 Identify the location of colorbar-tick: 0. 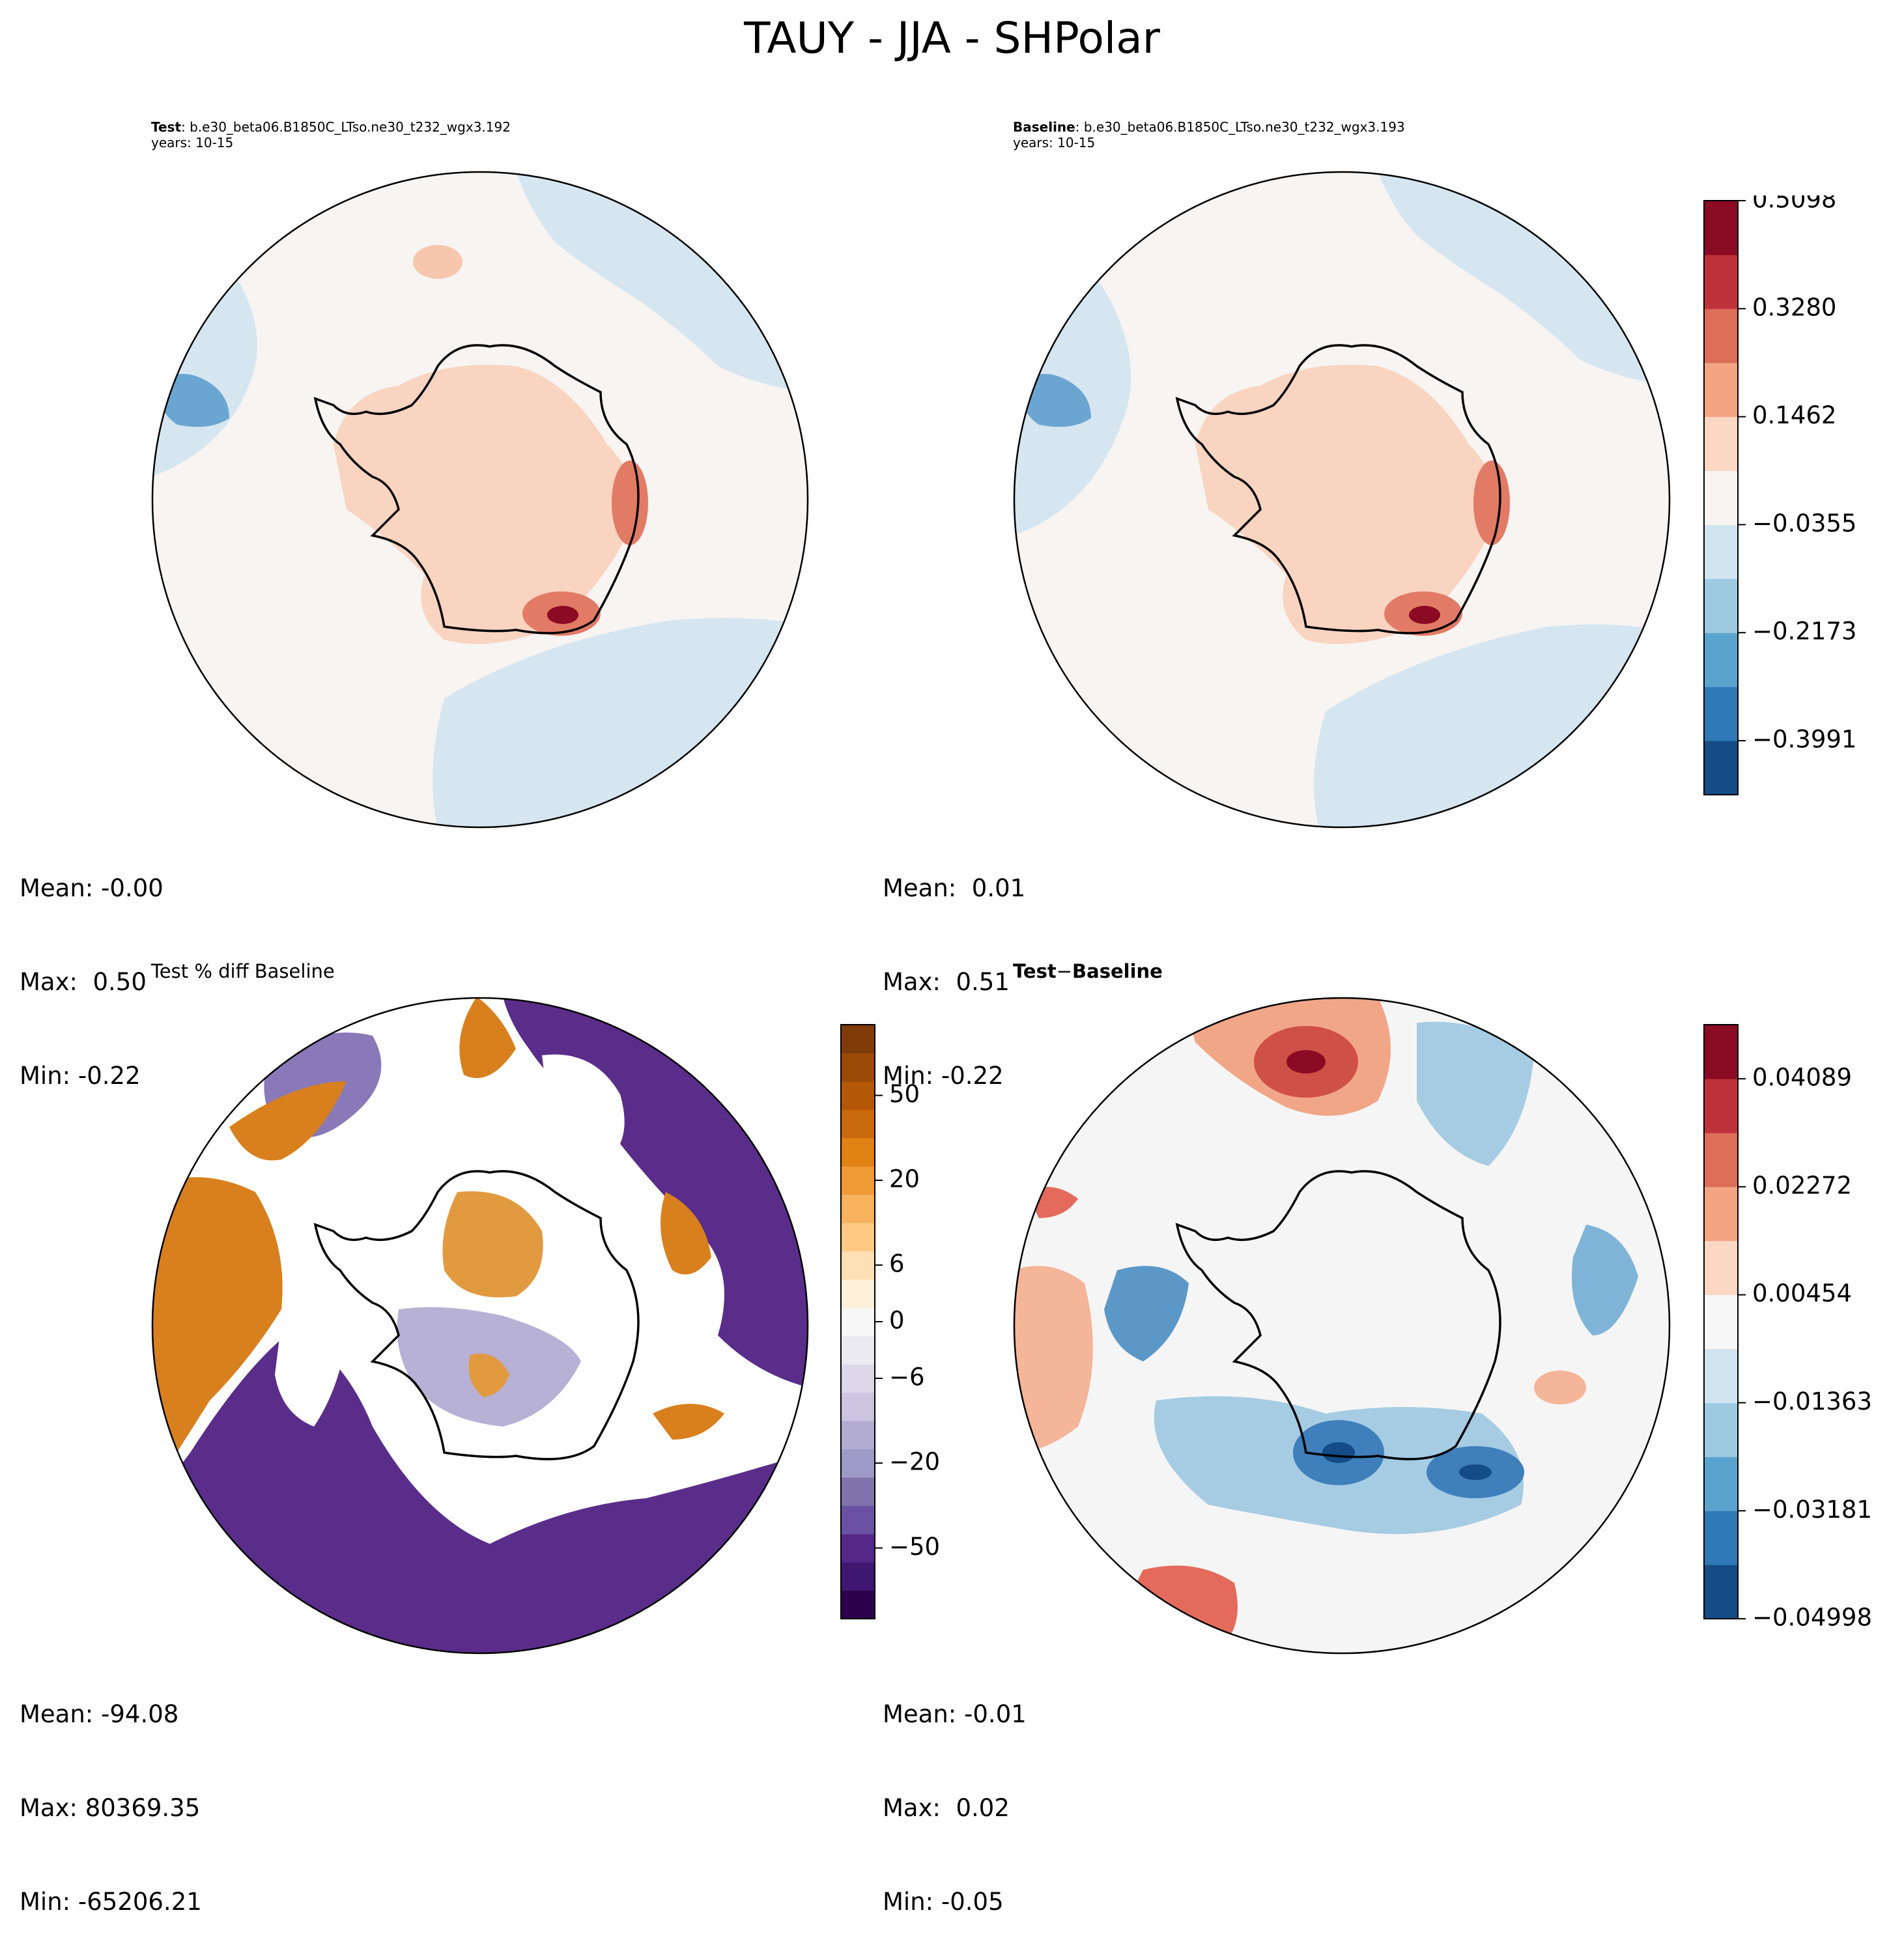
(890, 1321).